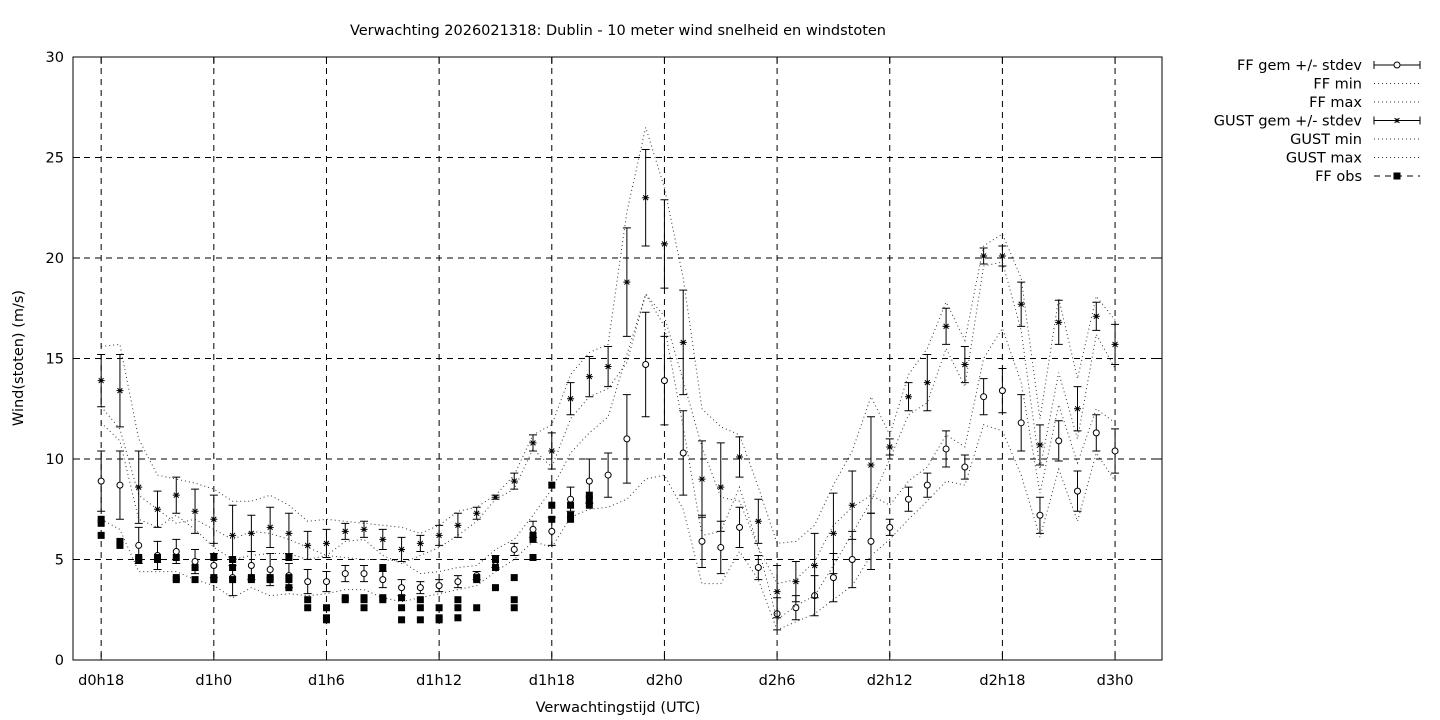  What do you see at coordinates (213, 681) in the screenshot?
I see `x-tick-label: d1h0` at bounding box center [213, 681].